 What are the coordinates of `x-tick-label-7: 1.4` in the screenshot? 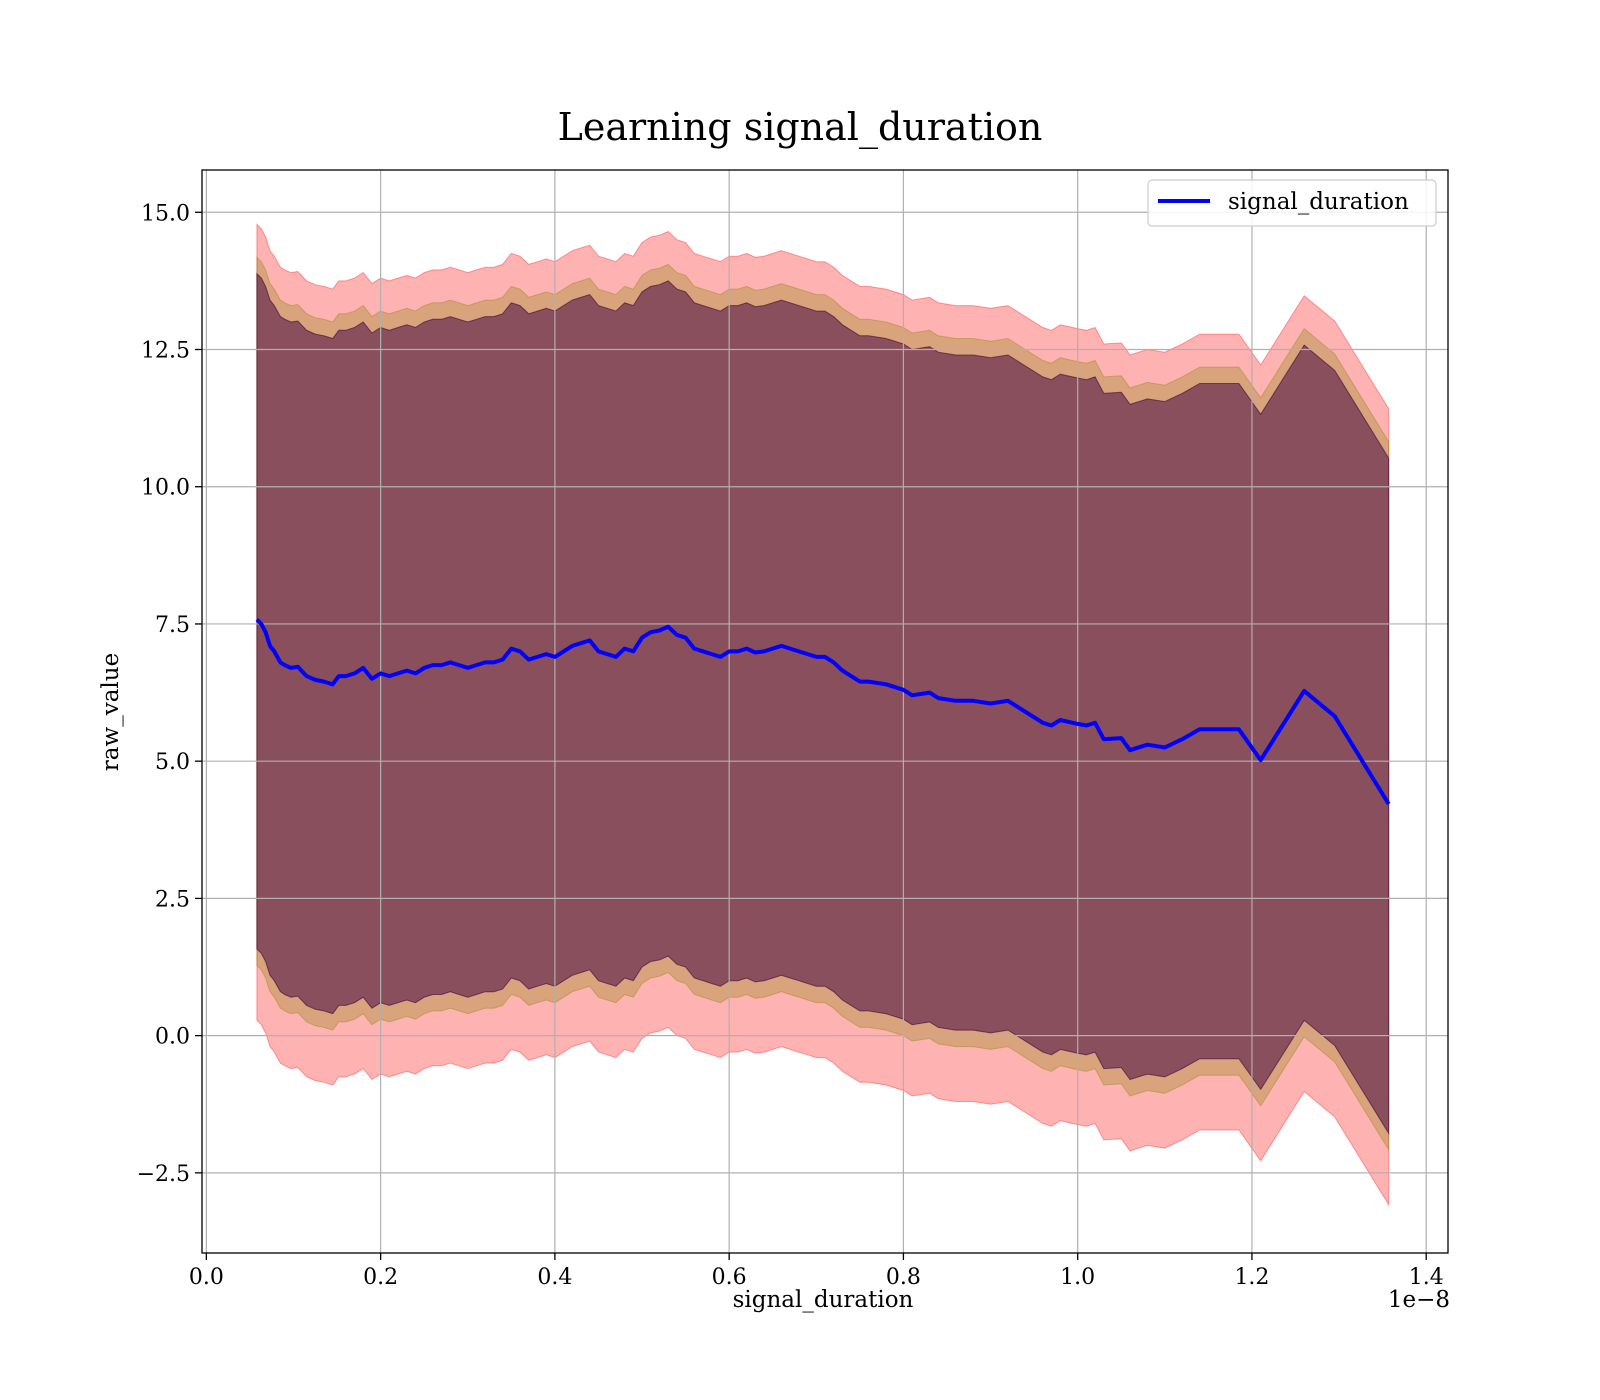 It's located at (1426, 1277).